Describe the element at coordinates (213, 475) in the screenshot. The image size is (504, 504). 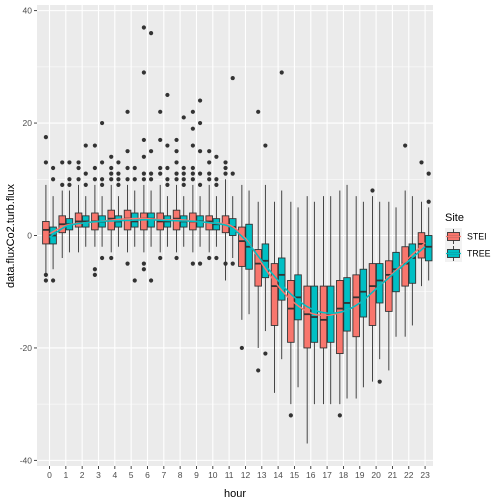
I see `x-tick-label: 10` at that location.